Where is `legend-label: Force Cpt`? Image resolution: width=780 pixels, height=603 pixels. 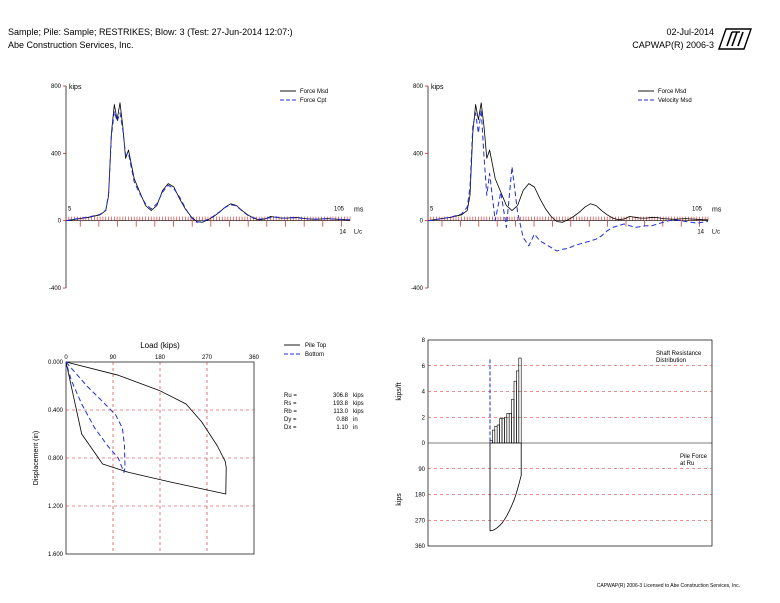 legend-label: Force Cpt is located at coordinates (313, 101).